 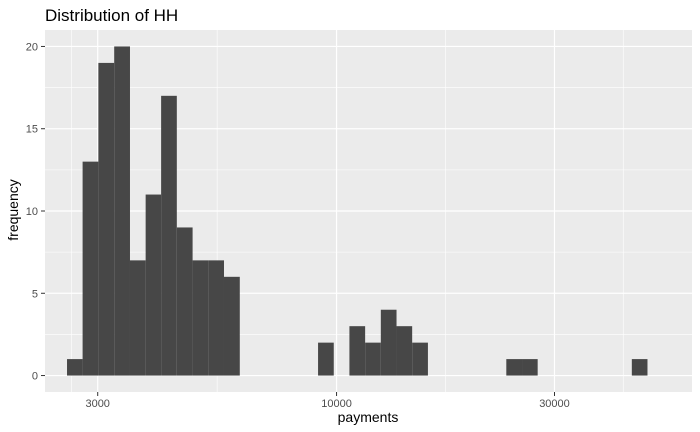 What do you see at coordinates (13, 209) in the screenshot?
I see `y-axis-title: frequency` at bounding box center [13, 209].